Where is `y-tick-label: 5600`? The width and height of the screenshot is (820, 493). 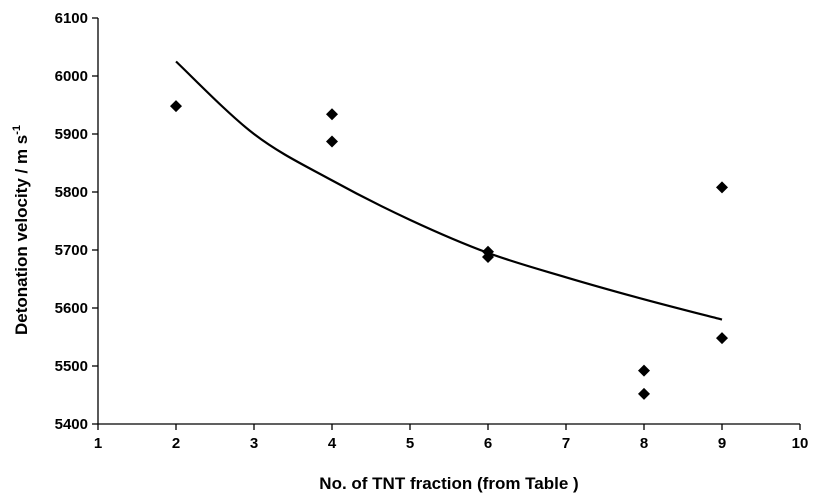
y-tick-label: 5600 is located at coordinates (71, 308).